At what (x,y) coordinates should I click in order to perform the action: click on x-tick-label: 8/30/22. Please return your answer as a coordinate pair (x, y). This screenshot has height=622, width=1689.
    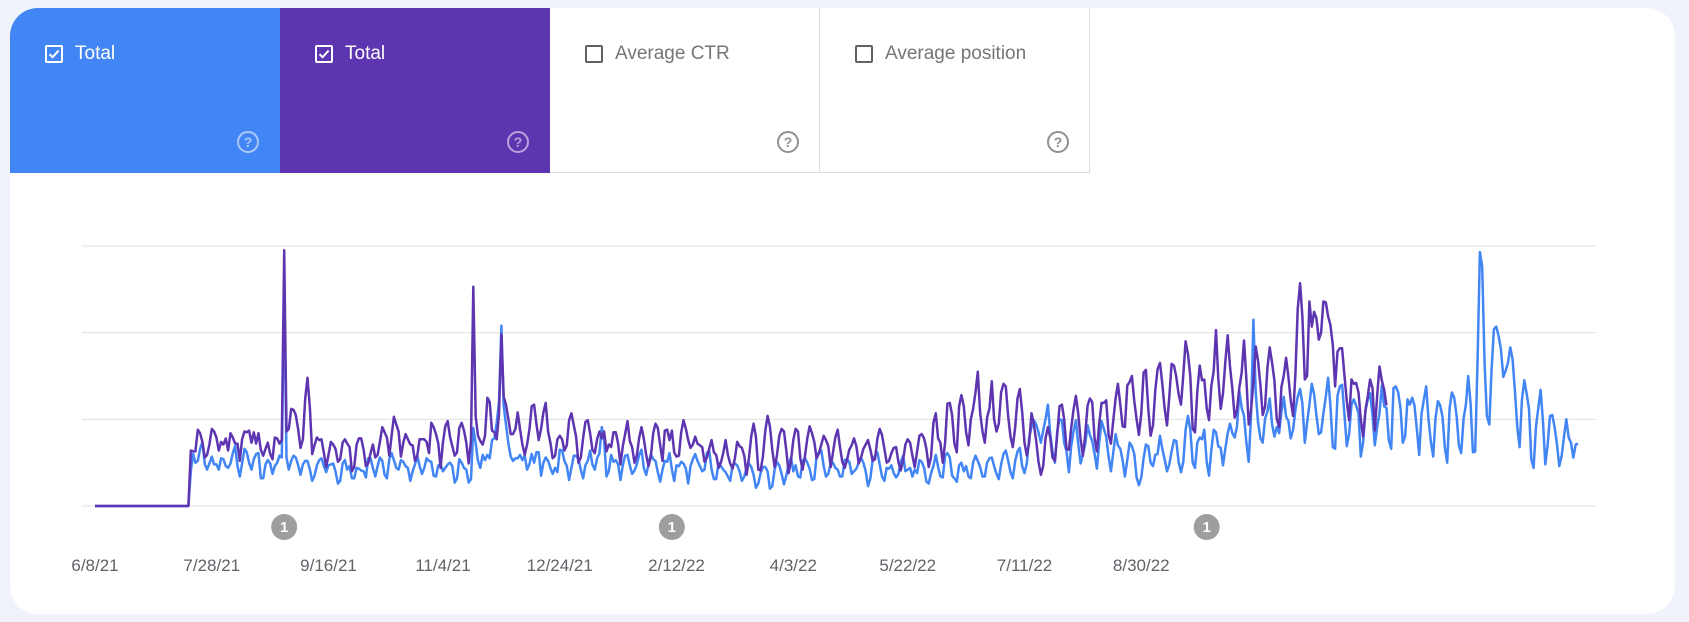
    Looking at the image, I should click on (1141, 565).